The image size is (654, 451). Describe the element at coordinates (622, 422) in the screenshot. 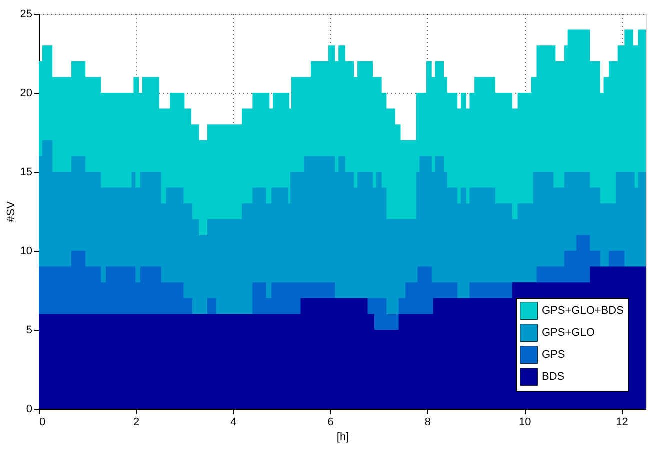

I see `x-tick-label: 12` at that location.